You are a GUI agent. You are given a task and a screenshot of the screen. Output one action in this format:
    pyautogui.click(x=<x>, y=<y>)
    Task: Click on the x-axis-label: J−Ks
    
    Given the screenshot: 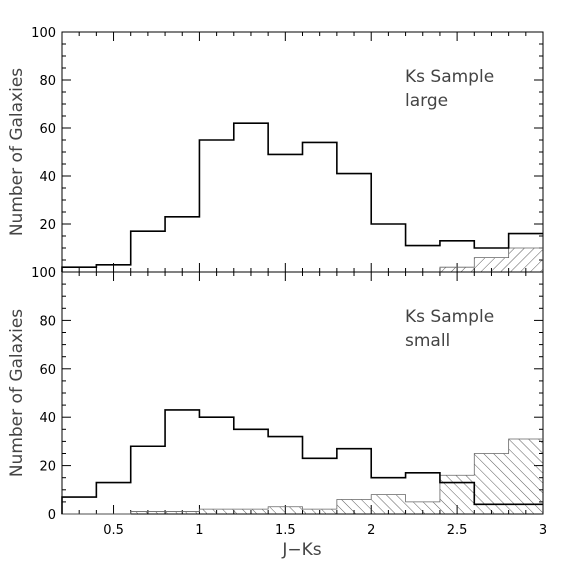 What is the action you would take?
    pyautogui.click(x=301, y=550)
    